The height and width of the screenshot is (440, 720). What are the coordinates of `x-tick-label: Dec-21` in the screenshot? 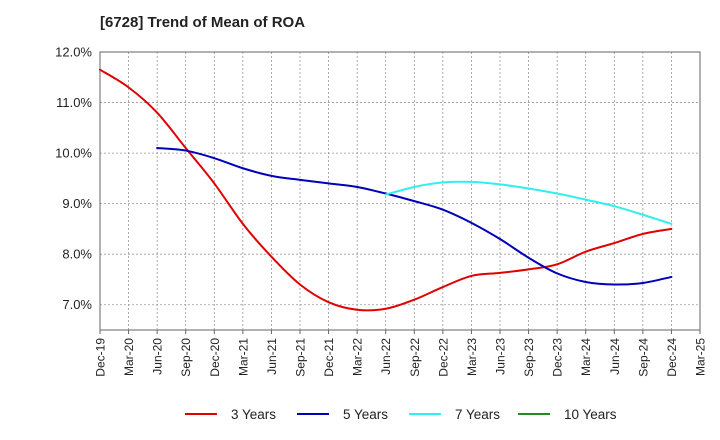 It's located at (329, 357).